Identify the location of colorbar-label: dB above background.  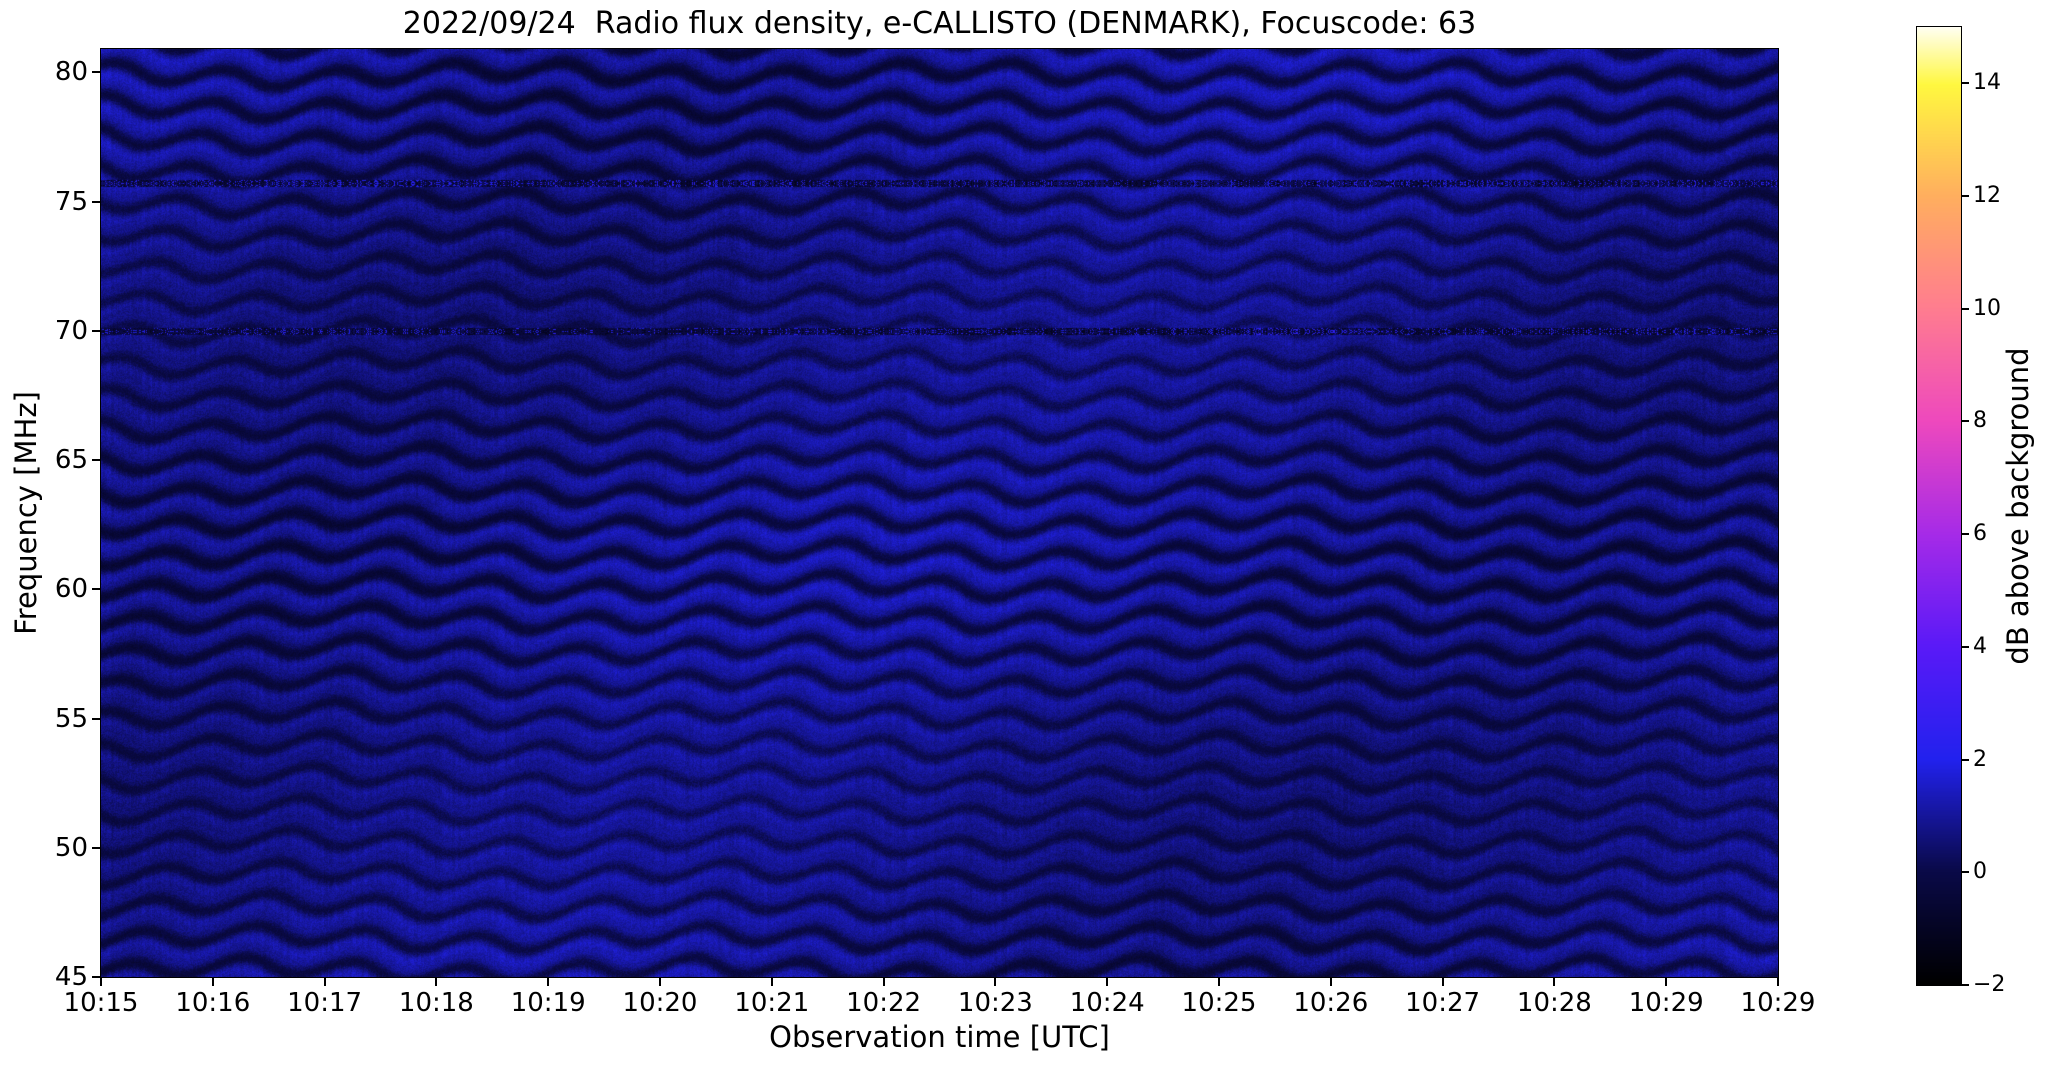
(2018, 506).